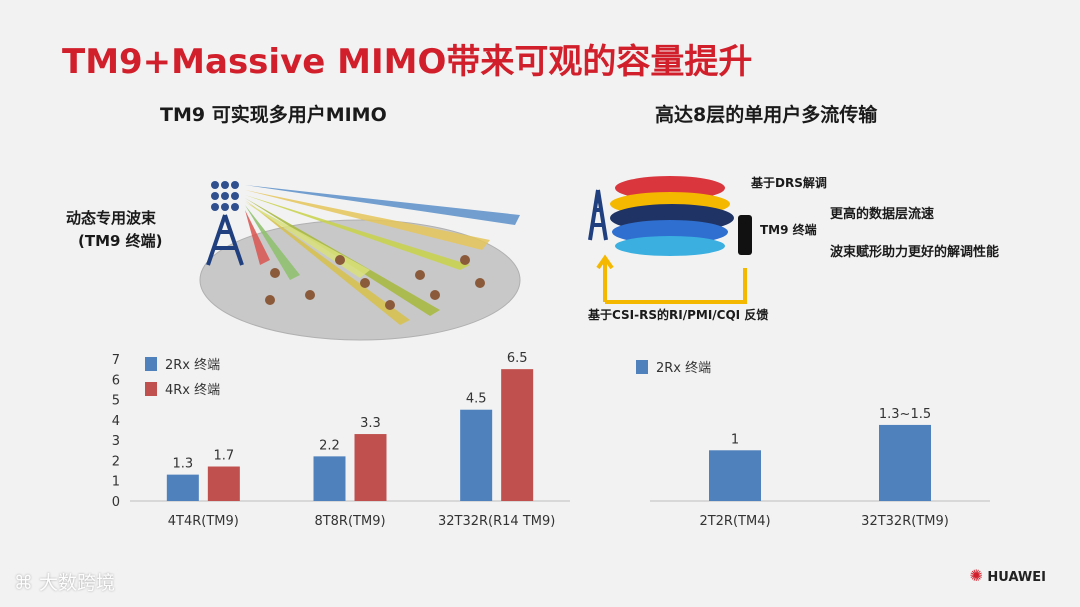 The width and height of the screenshot is (1080, 607). Describe the element at coordinates (182, 464) in the screenshot. I see `data-label: 1.3` at that location.